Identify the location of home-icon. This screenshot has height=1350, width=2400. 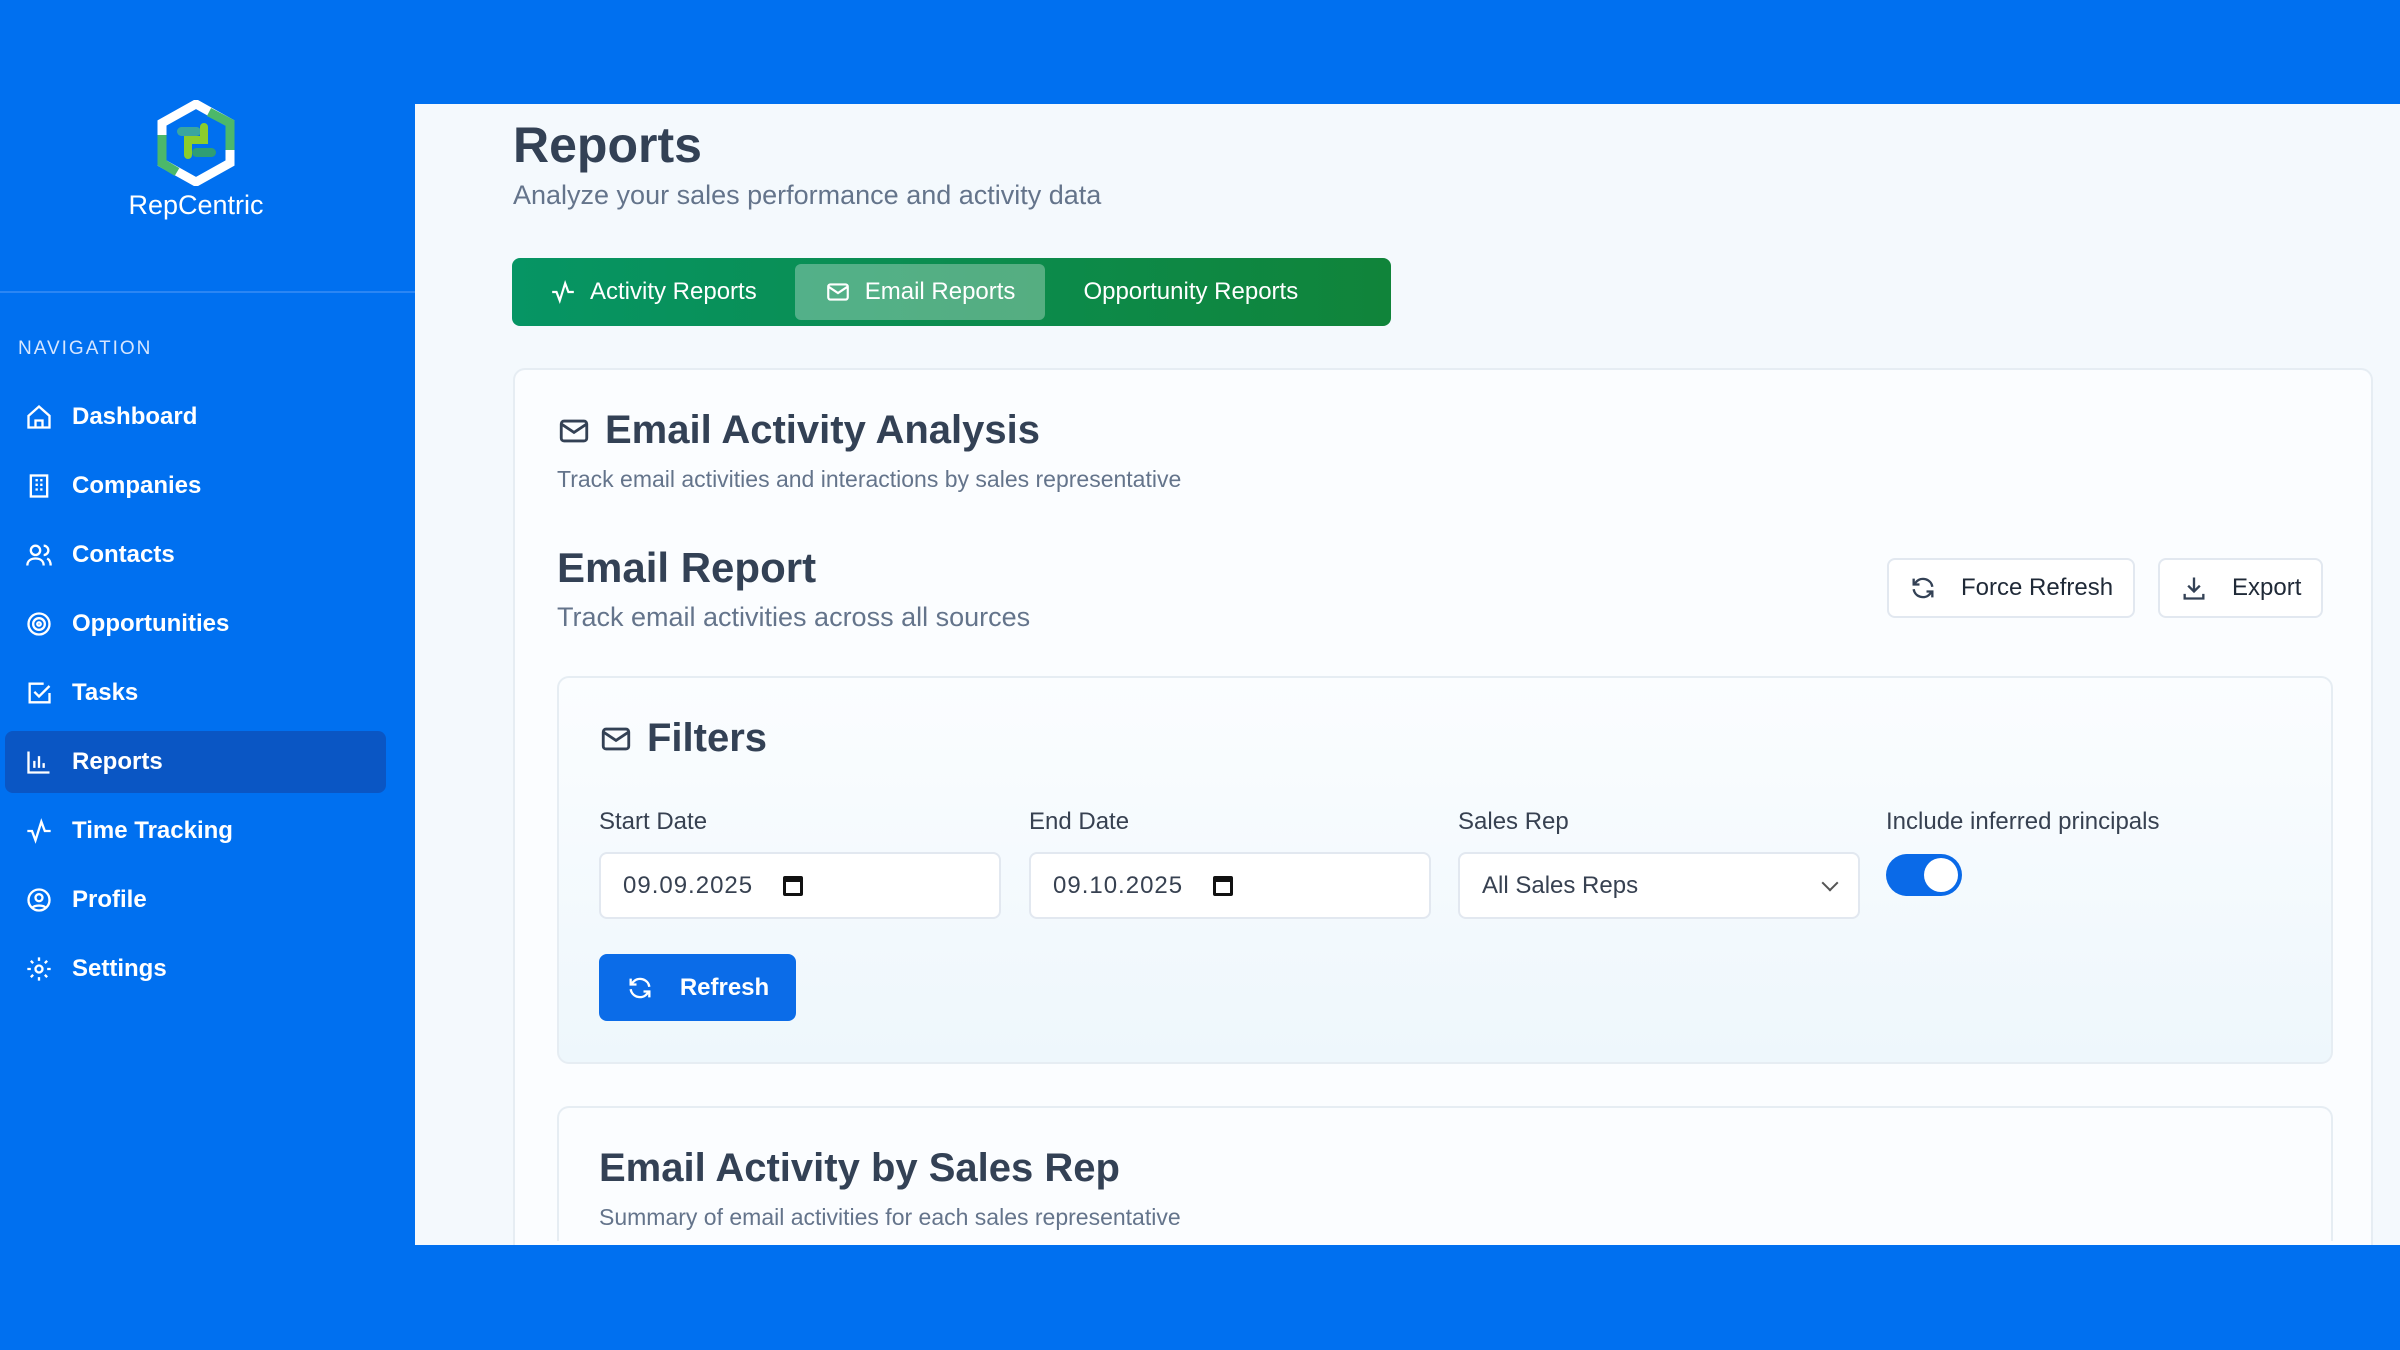
(39, 416).